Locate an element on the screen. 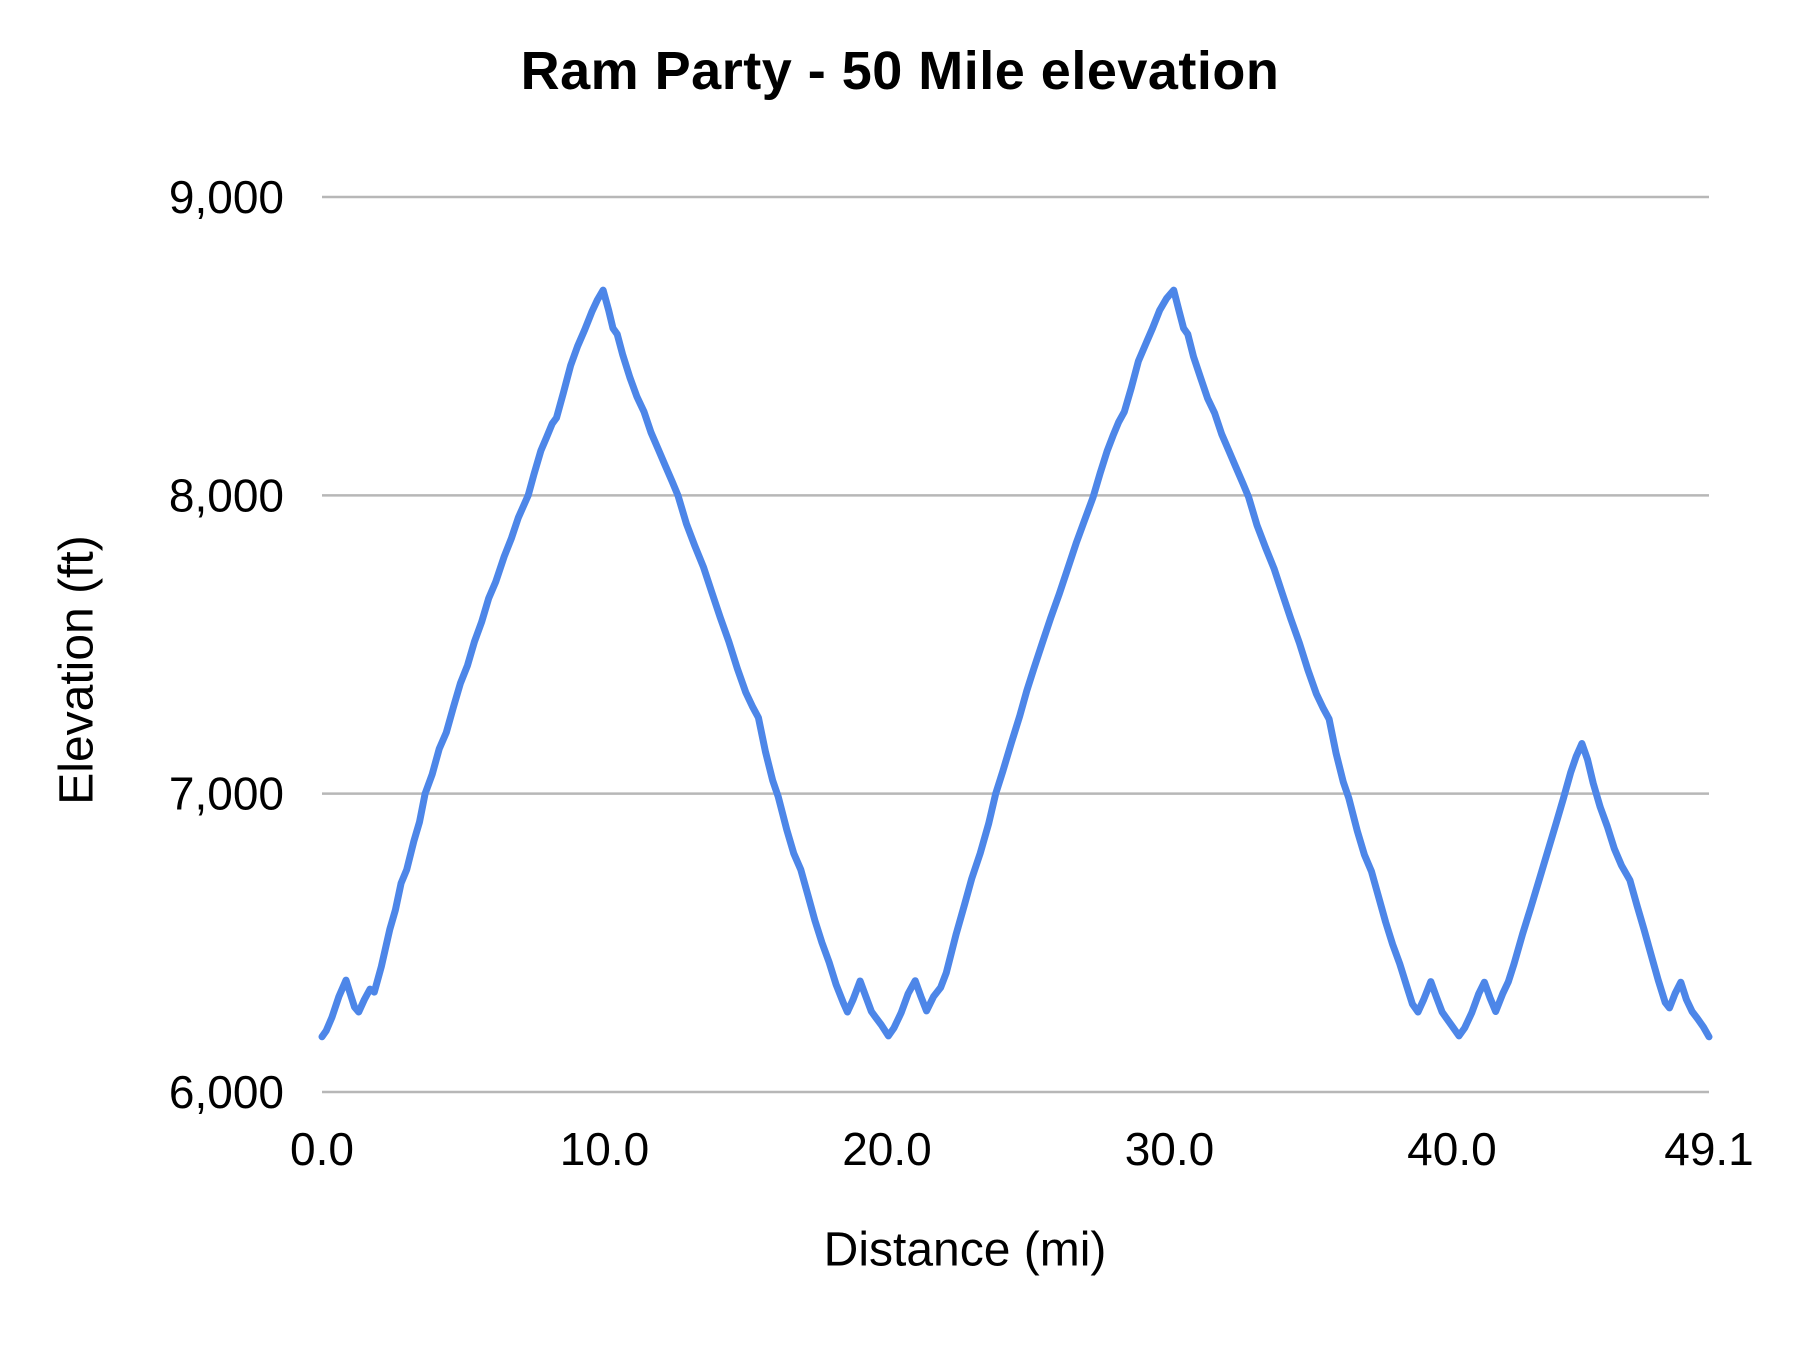 The width and height of the screenshot is (1800, 1350). y-tick-label: 7,000 is located at coordinates (226, 794).